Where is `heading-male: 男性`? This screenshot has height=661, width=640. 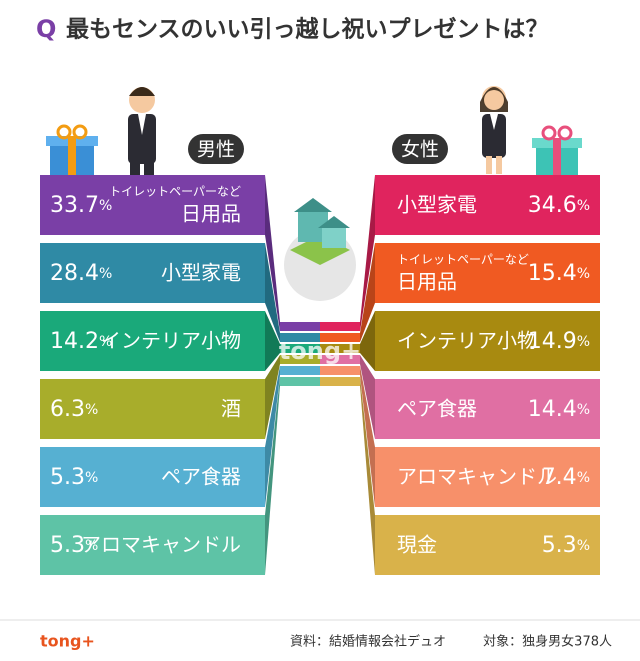
heading-male: 男性 is located at coordinates (216, 149).